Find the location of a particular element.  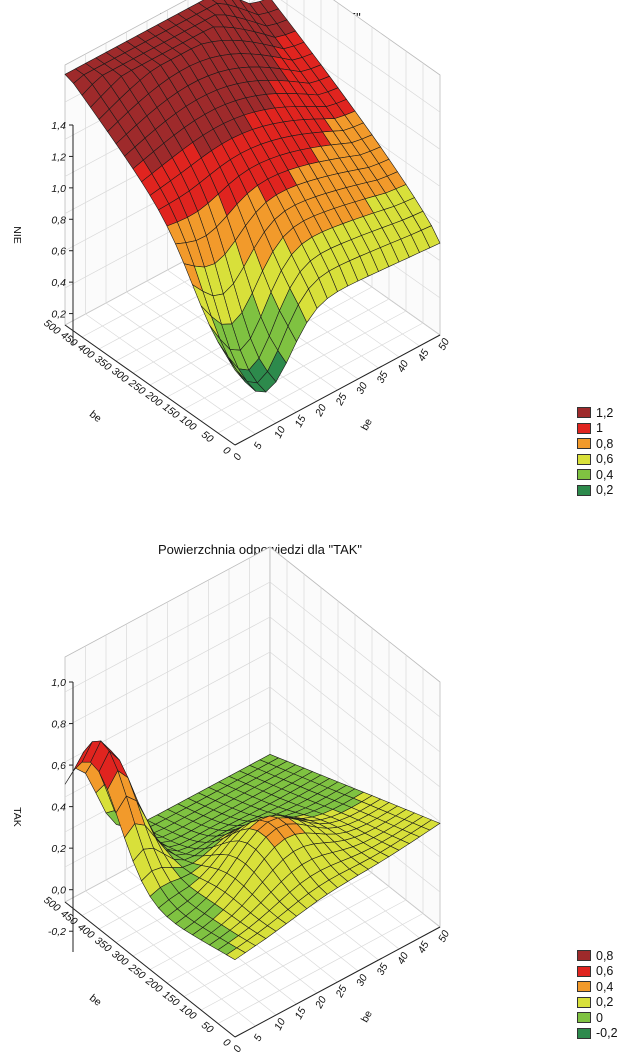

legend-item: 0 is located at coordinates (597, 1018).